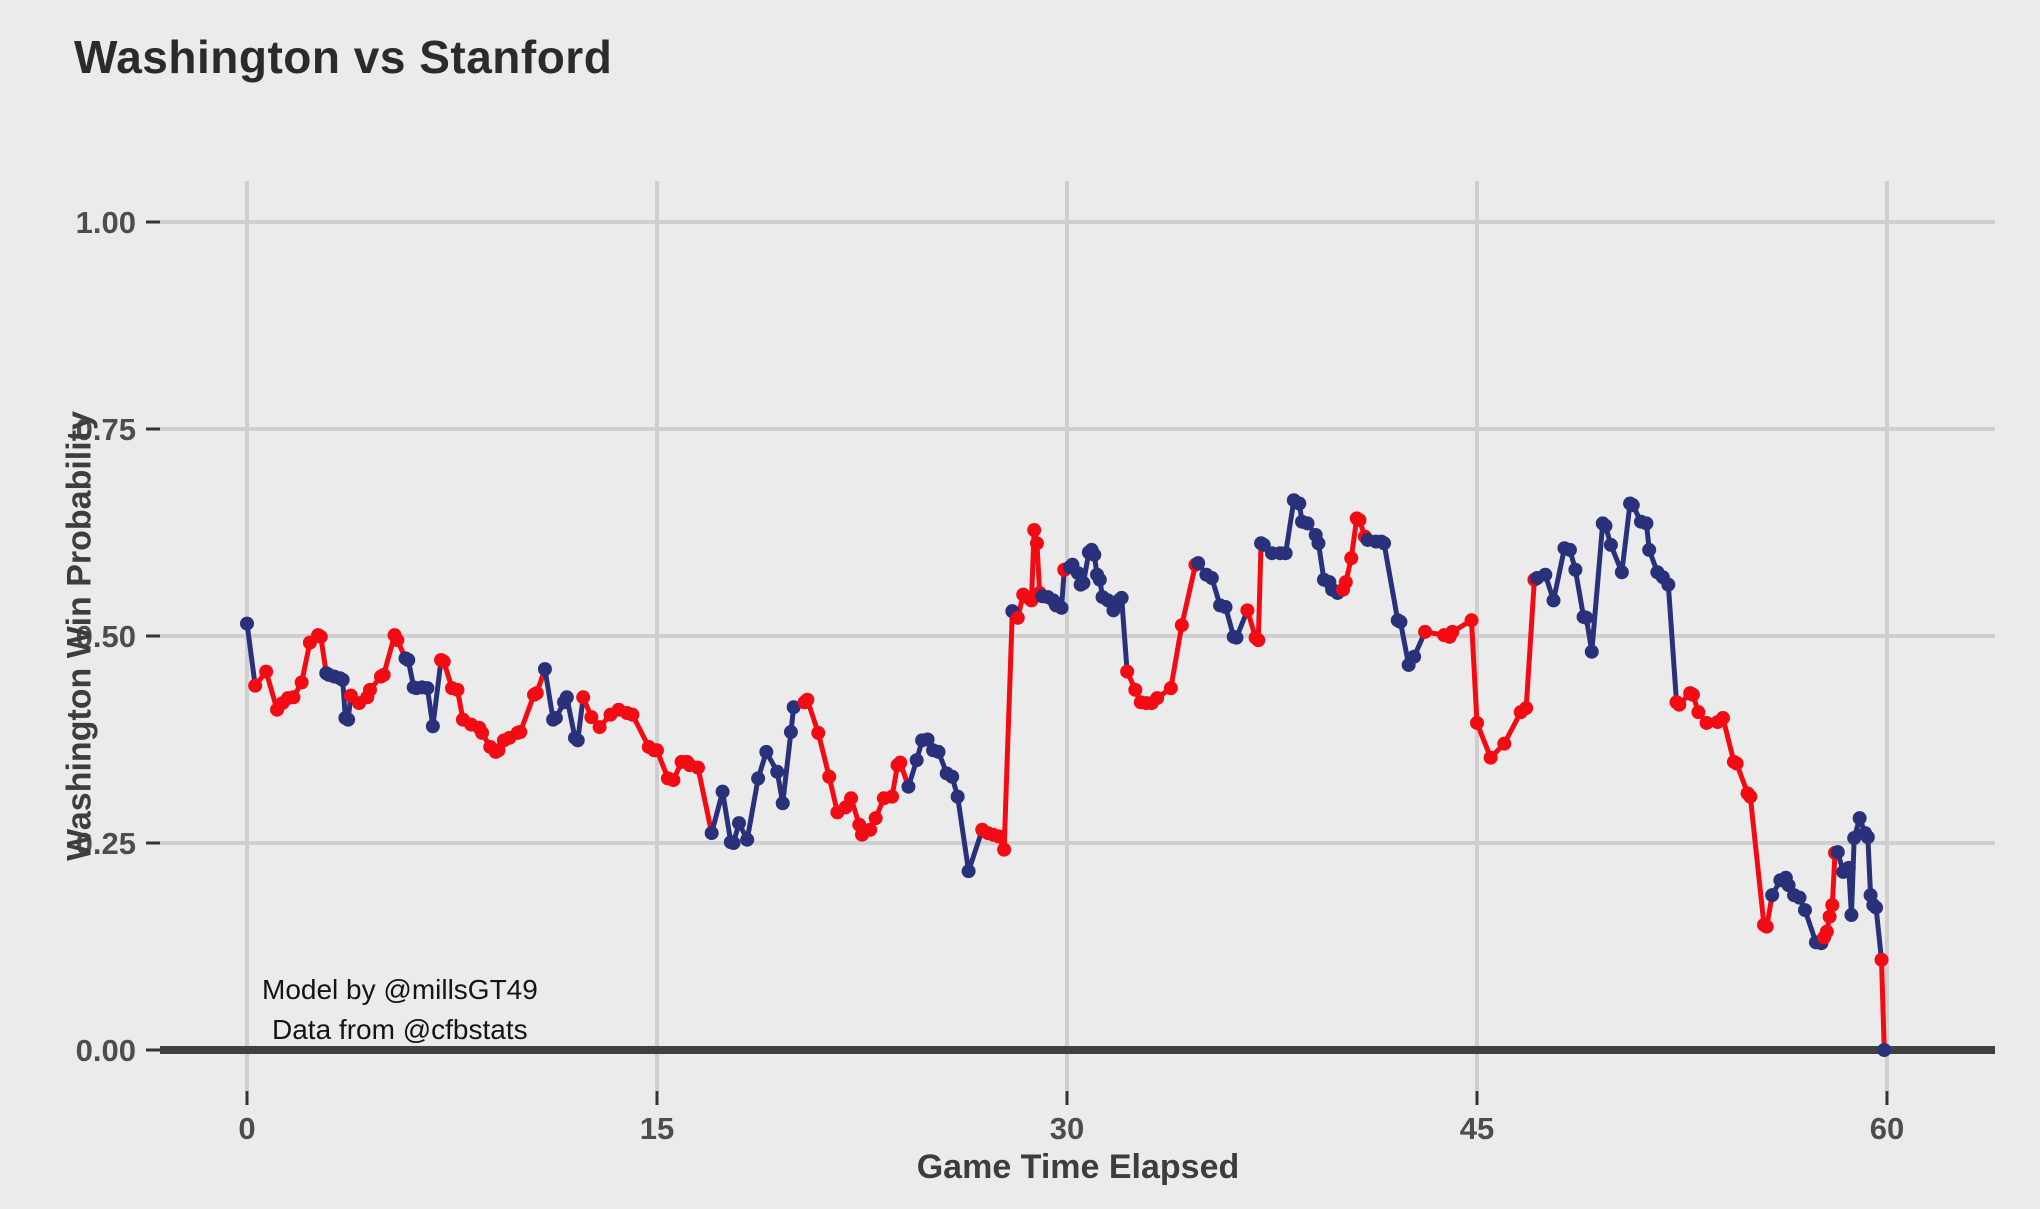  What do you see at coordinates (106, 636) in the screenshot?
I see `y-tick-label: 0.50` at bounding box center [106, 636].